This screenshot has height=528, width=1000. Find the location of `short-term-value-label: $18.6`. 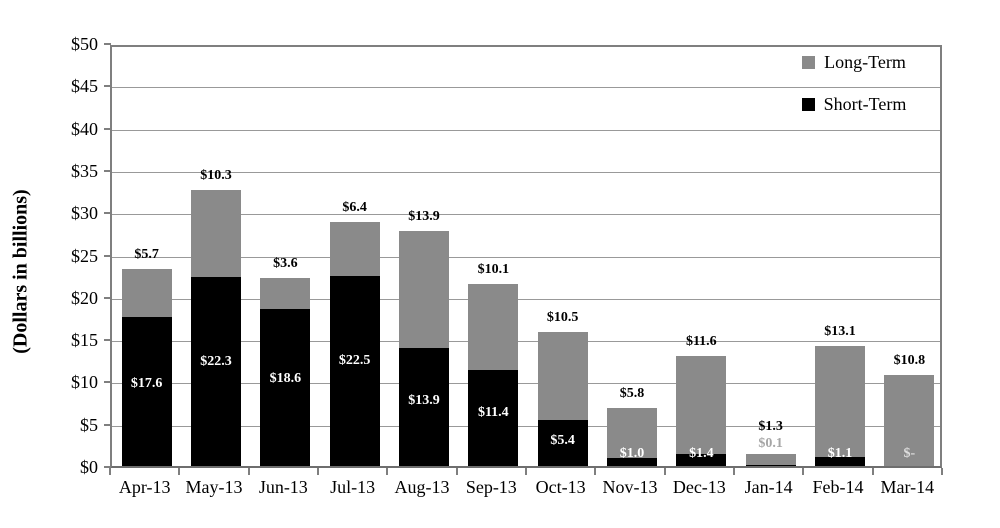

short-term-value-label: $18.6 is located at coordinates (285, 379).